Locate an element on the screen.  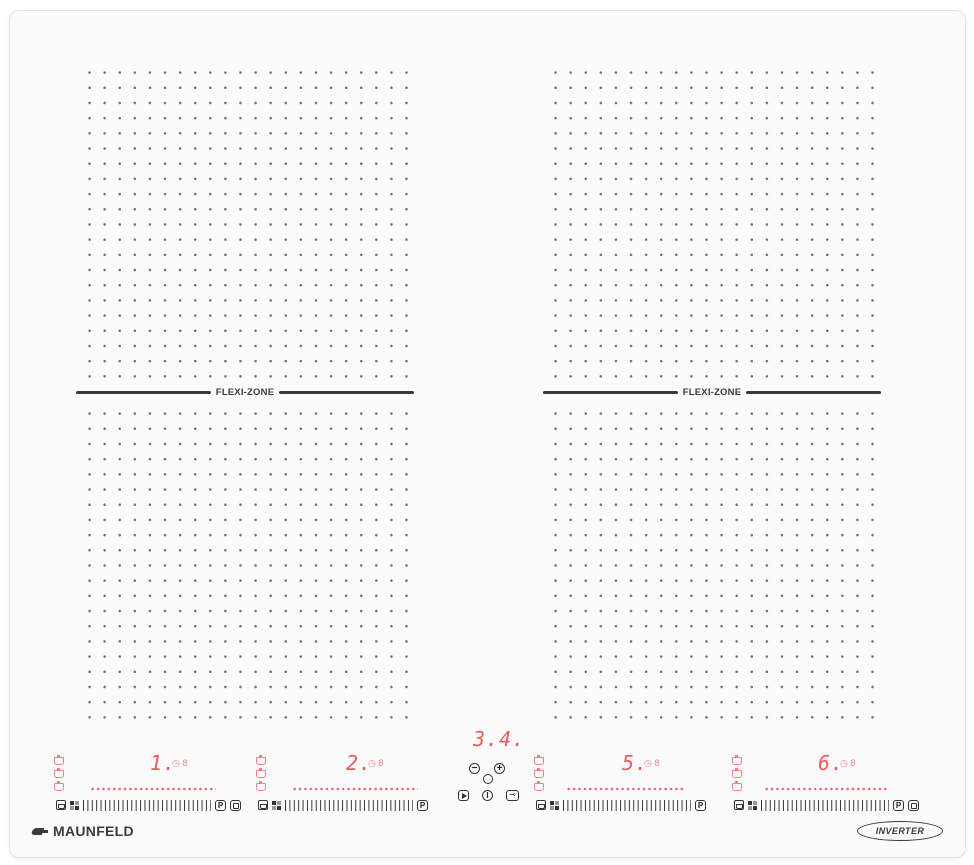
zone-timer-indicator-6: ◷ 8 is located at coordinates (848, 763).